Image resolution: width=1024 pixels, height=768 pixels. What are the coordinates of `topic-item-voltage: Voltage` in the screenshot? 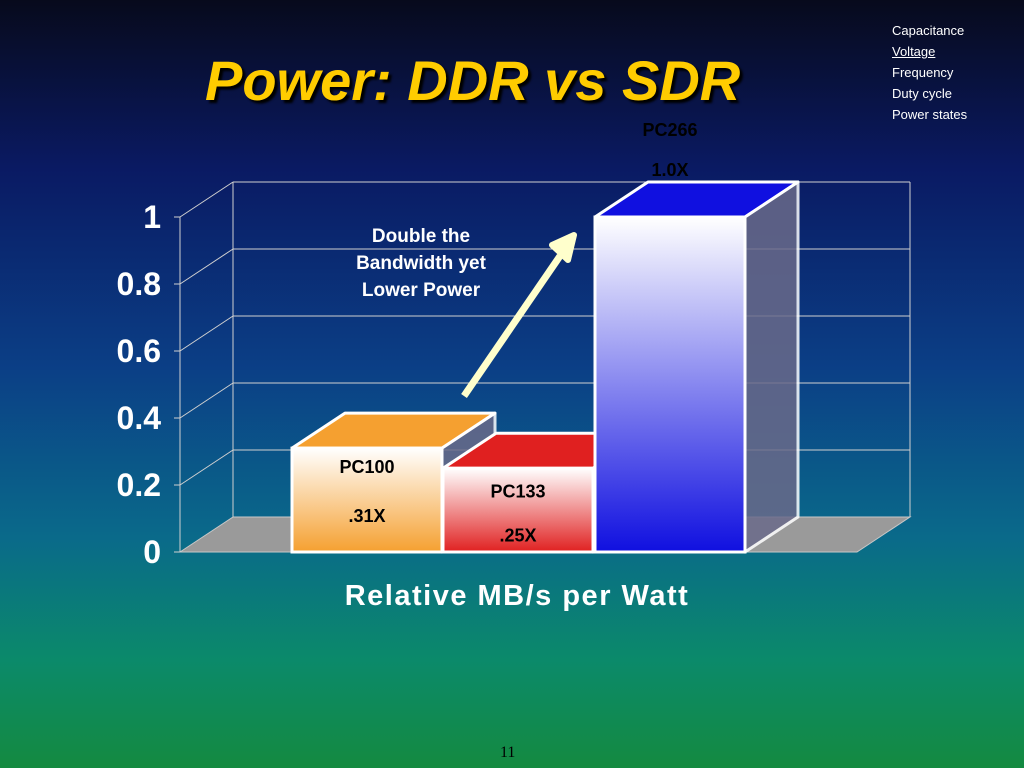 It's located at (914, 51).